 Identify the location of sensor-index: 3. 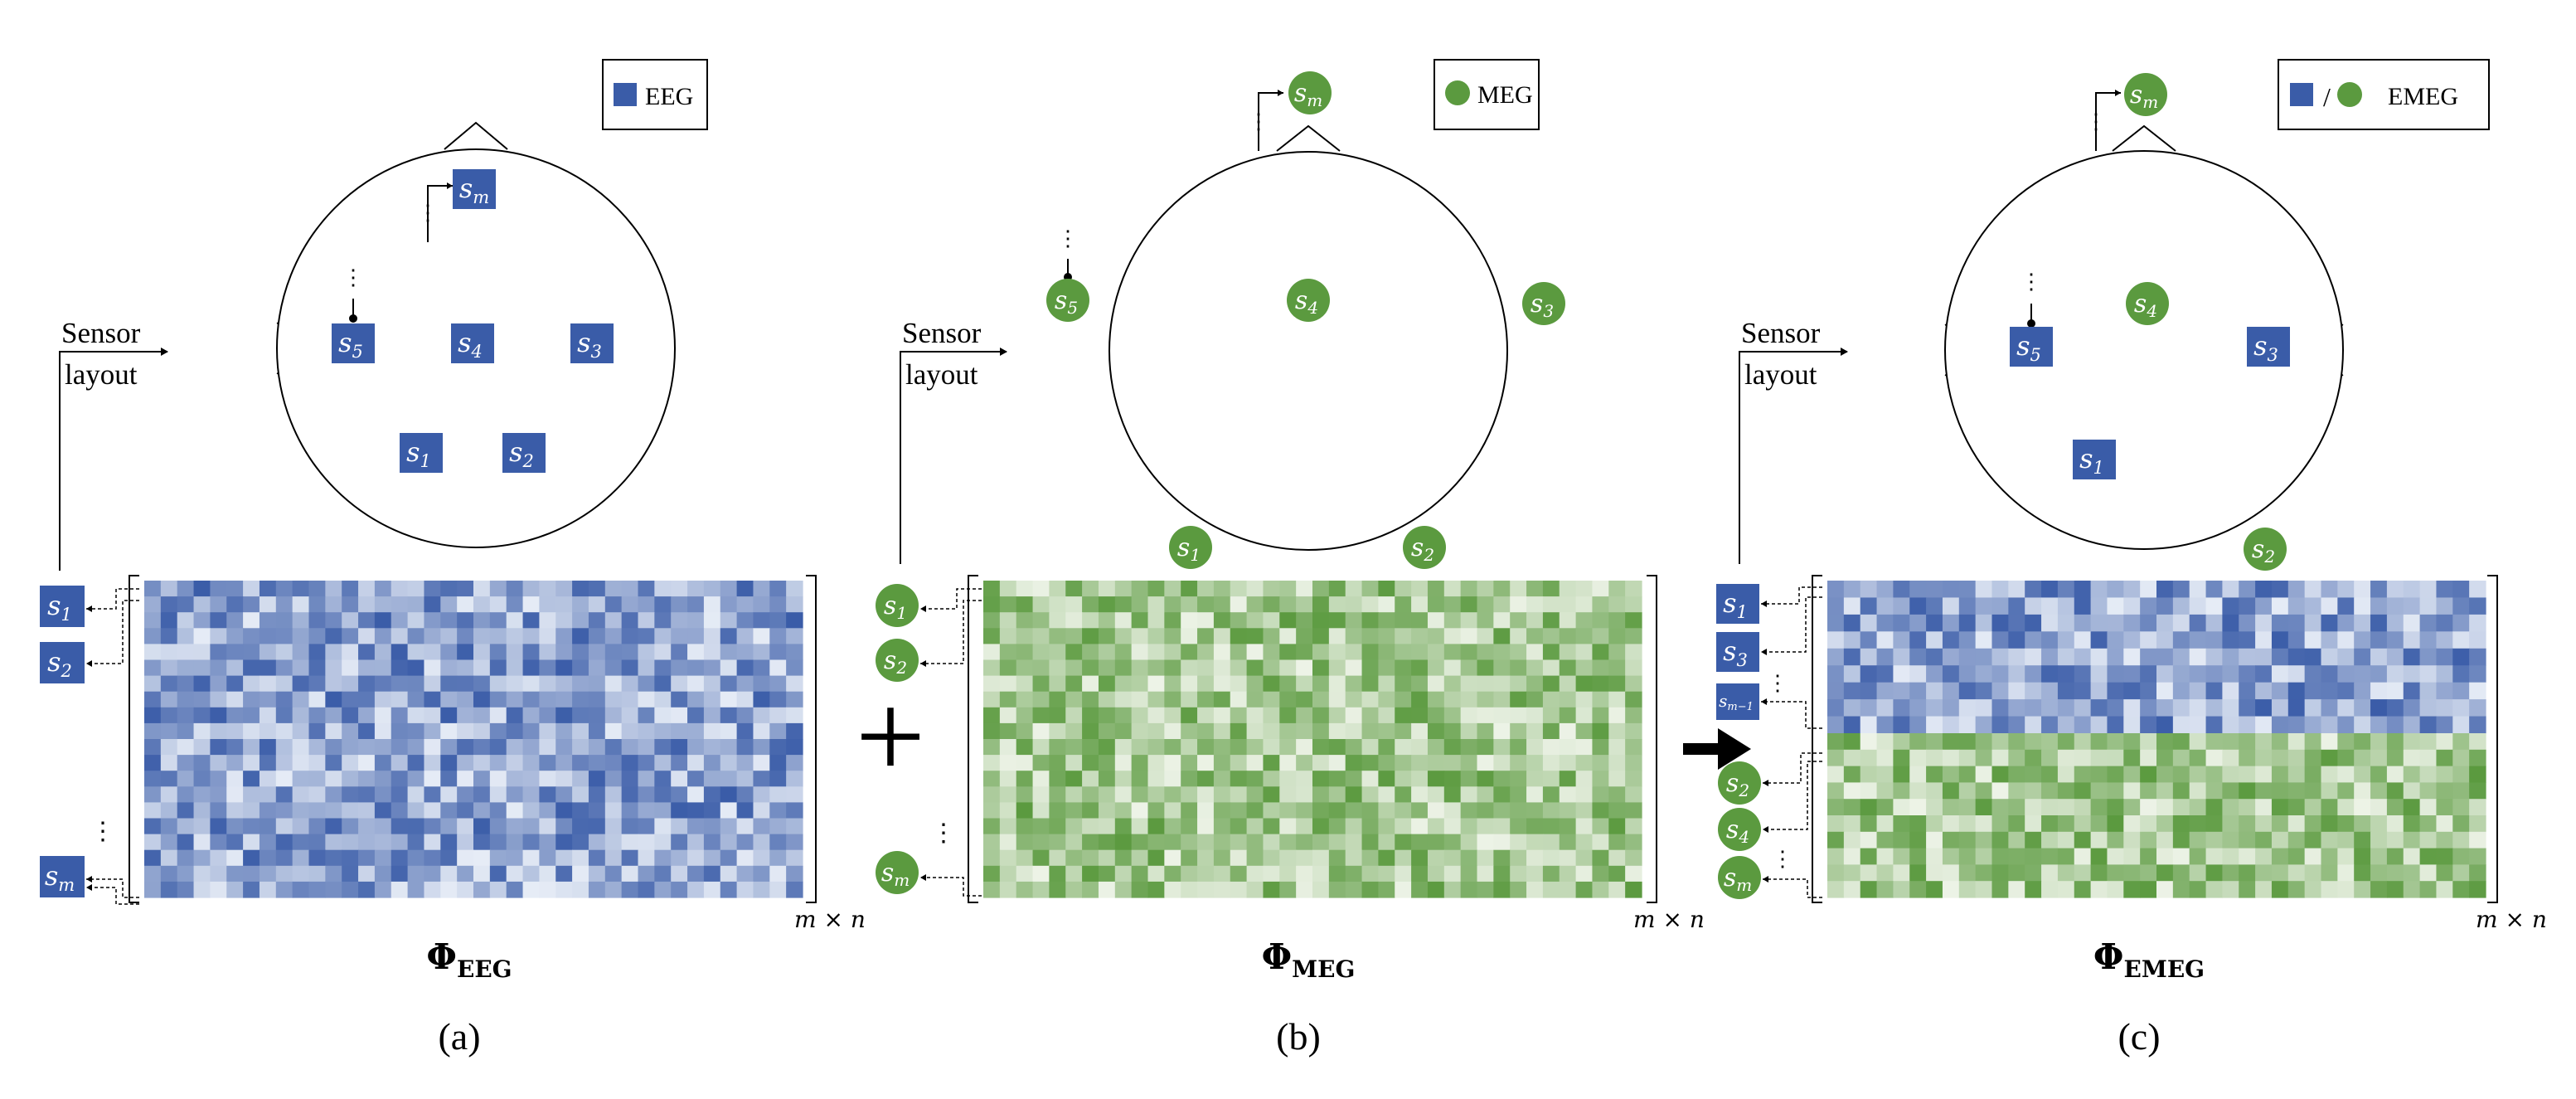
(2273, 355).